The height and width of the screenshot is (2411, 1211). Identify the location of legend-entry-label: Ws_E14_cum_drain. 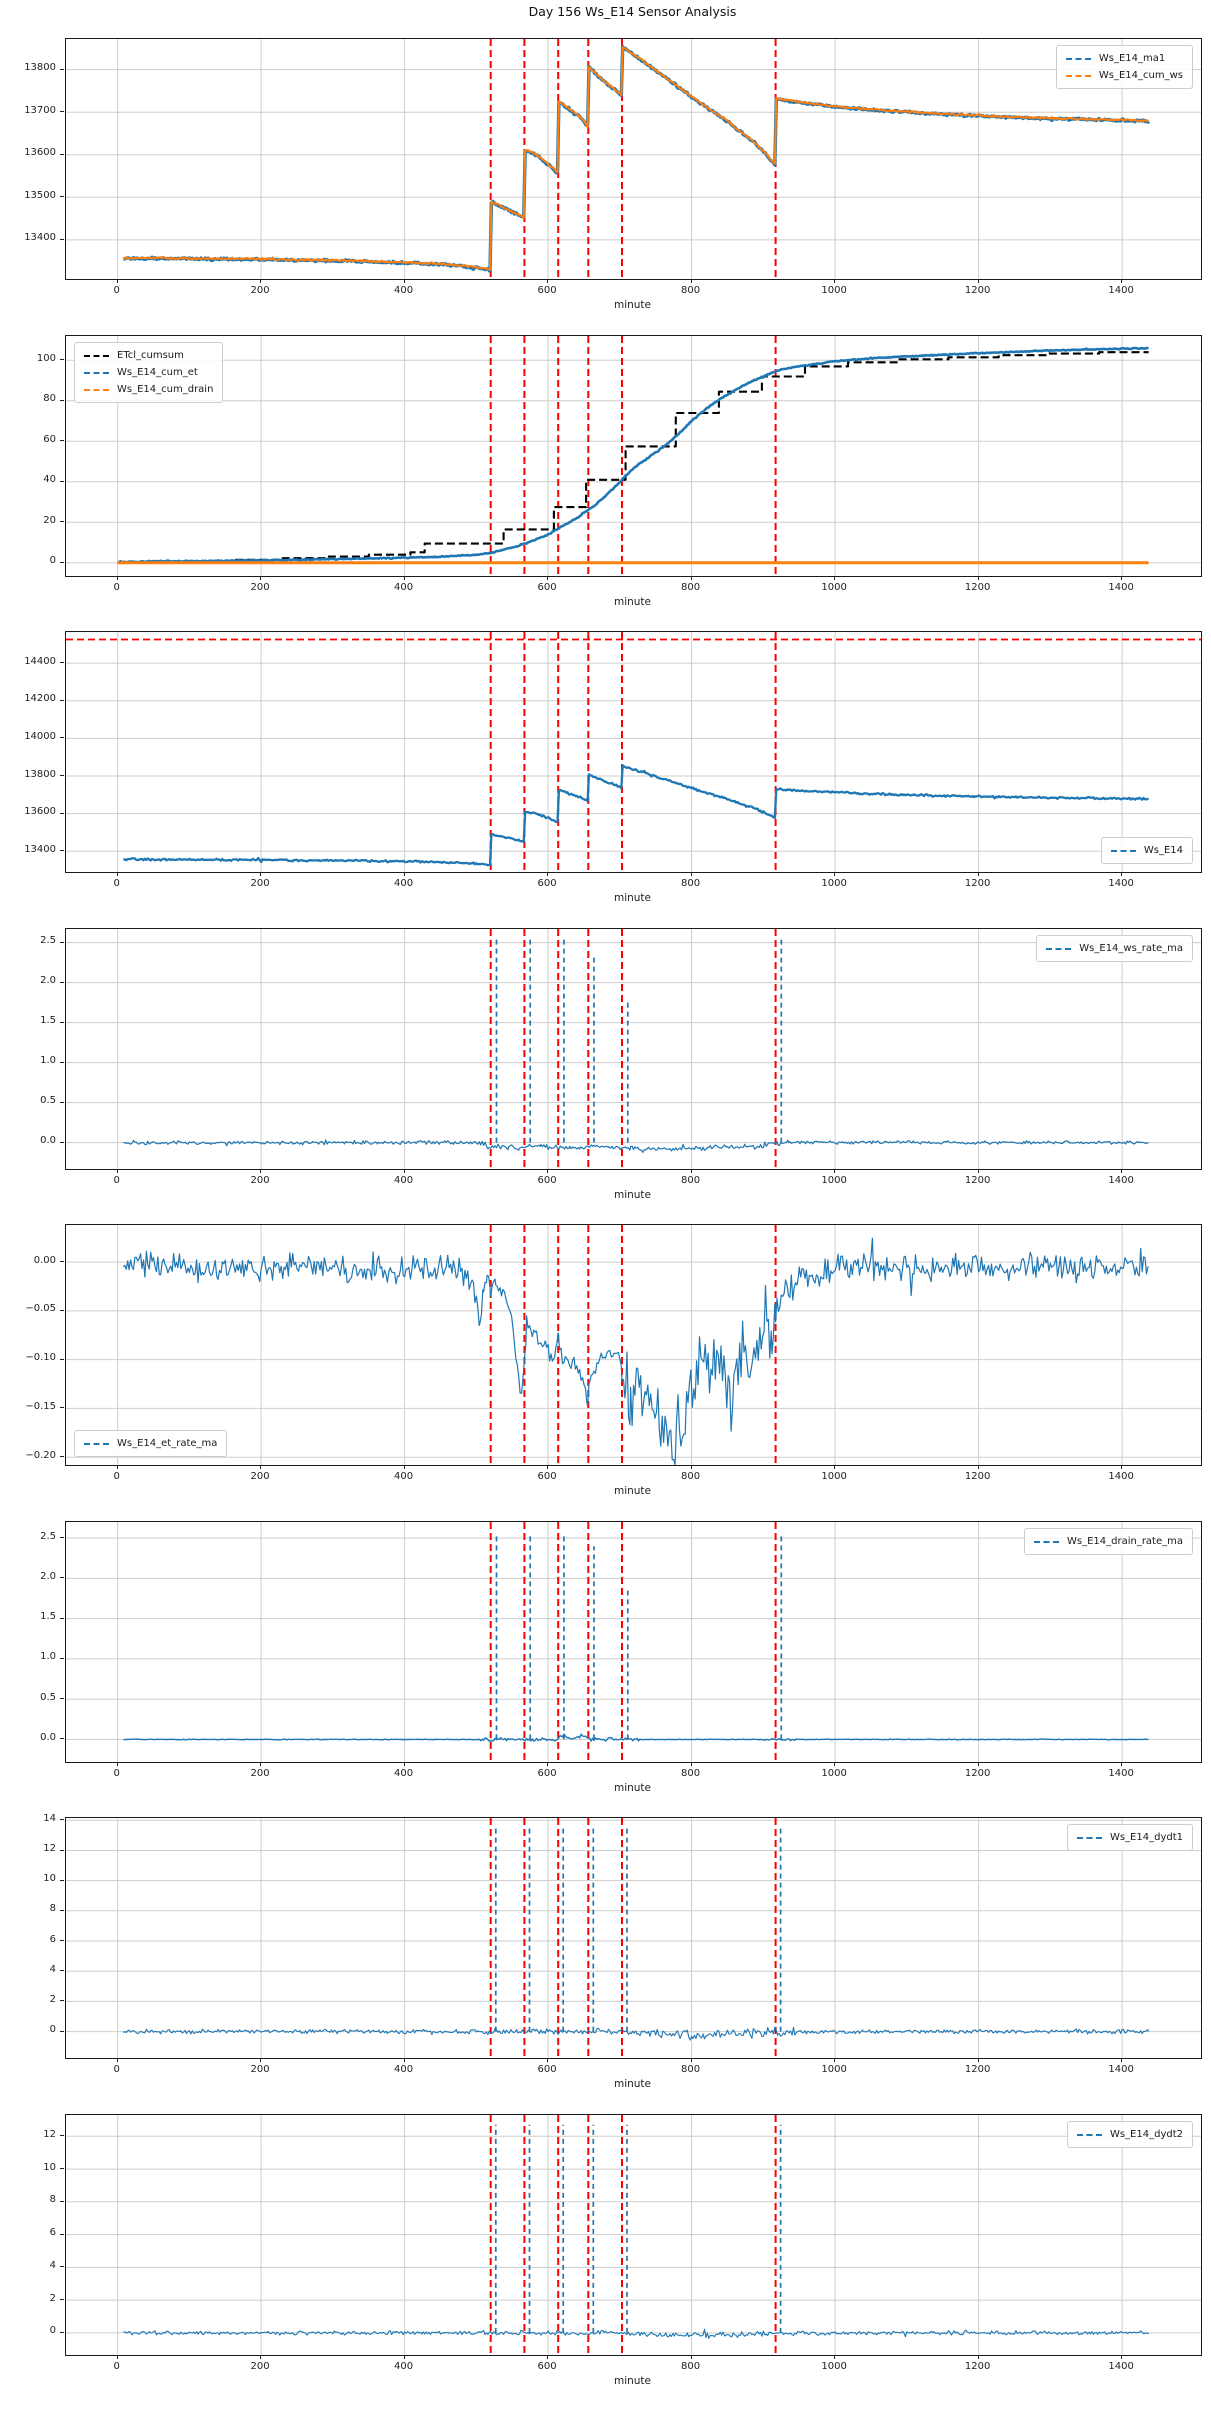
(165, 389).